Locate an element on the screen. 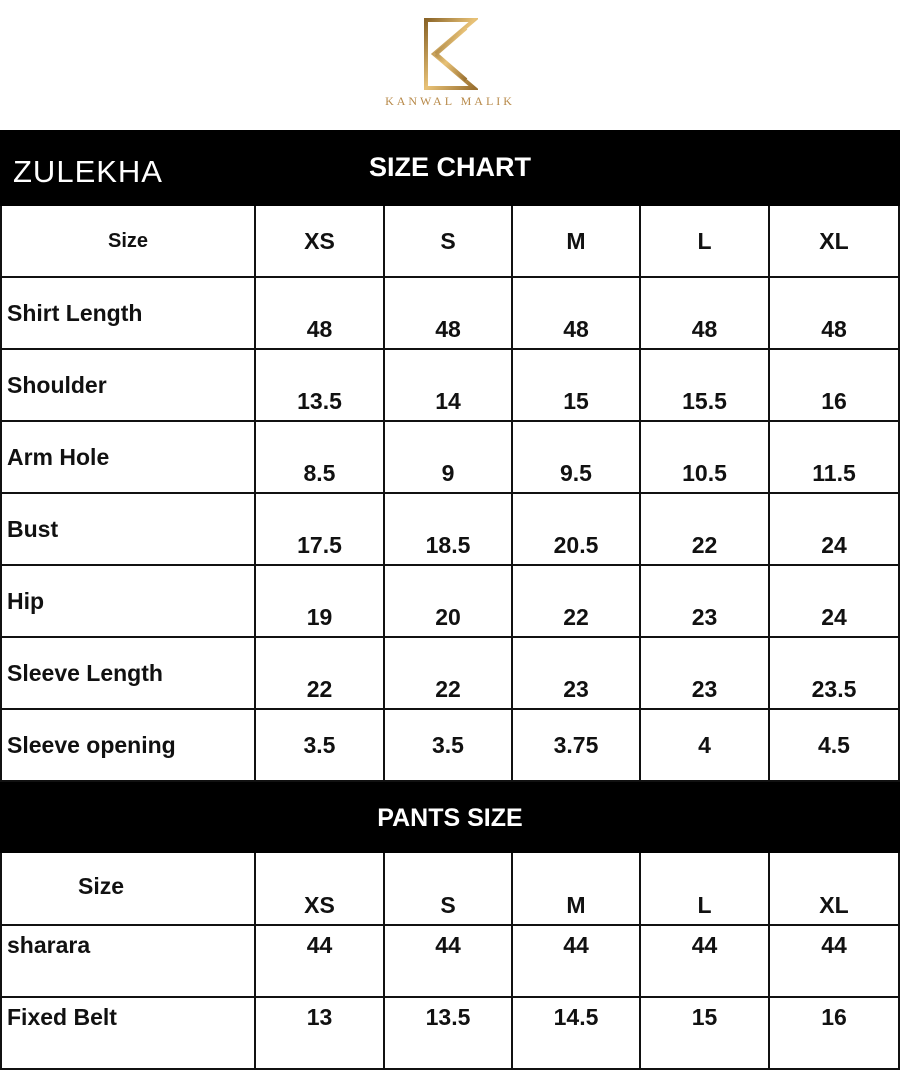  table-cell-text: 17.5 is located at coordinates (319, 545).